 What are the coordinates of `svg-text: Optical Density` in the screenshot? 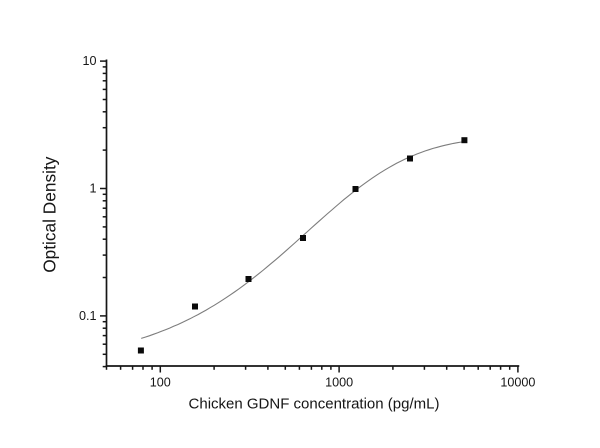 It's located at (50, 214).